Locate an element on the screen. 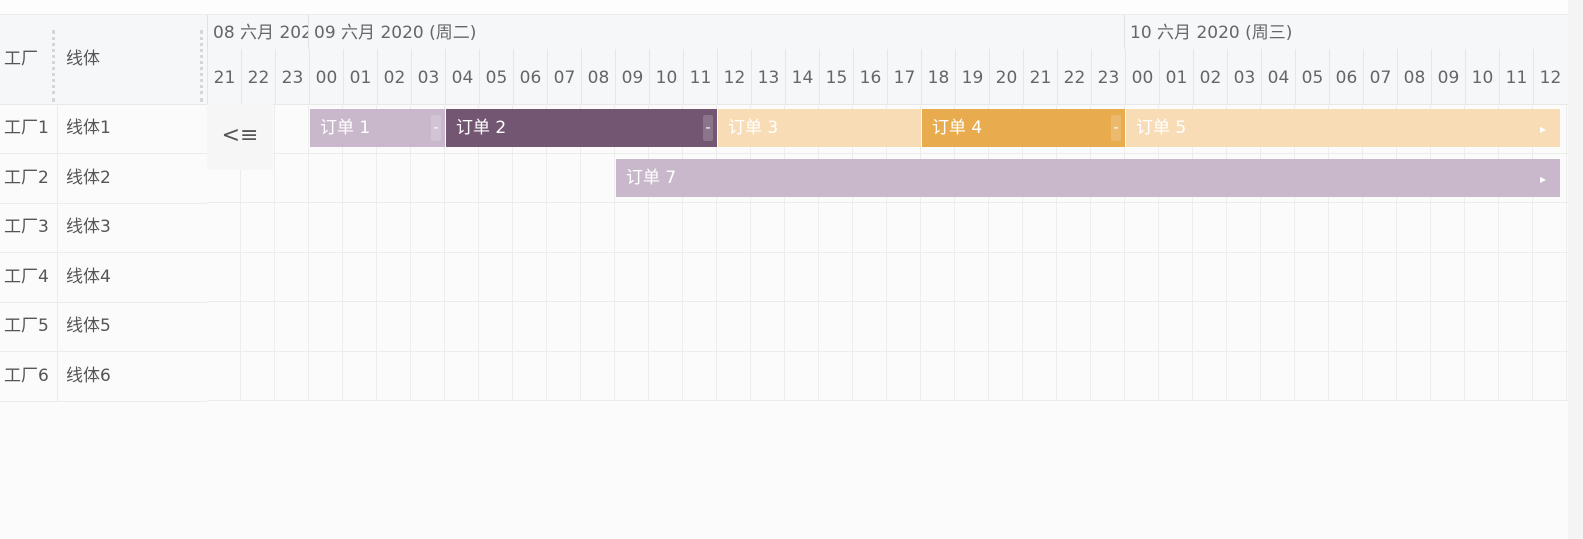  factory-cell: 工厂6 is located at coordinates (26, 375).